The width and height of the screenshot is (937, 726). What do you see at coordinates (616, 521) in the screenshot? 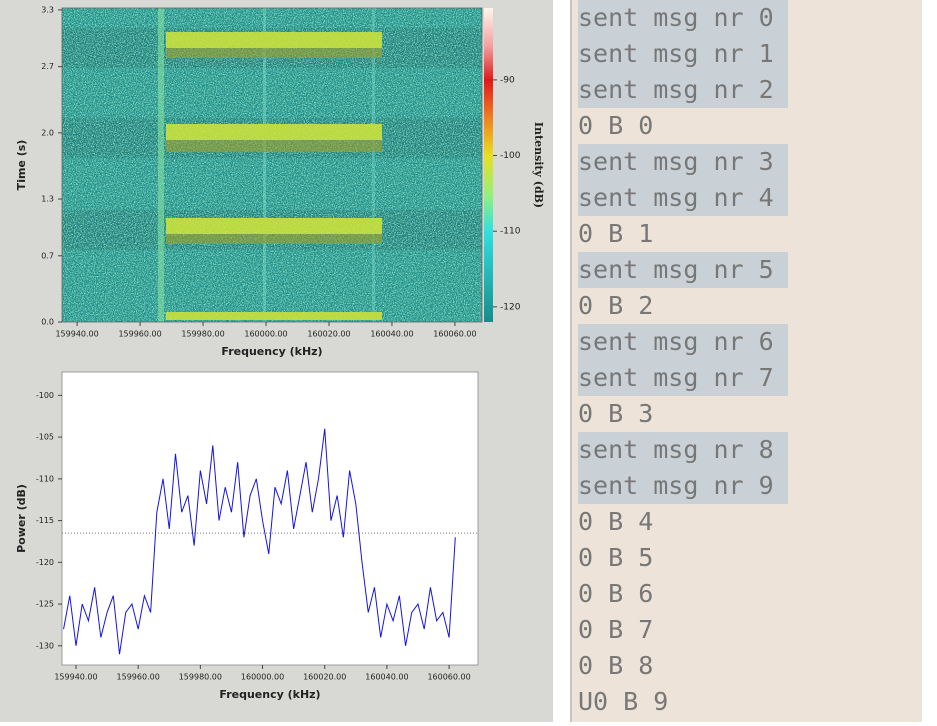
I see `terminal-line: 0 B 4` at bounding box center [616, 521].